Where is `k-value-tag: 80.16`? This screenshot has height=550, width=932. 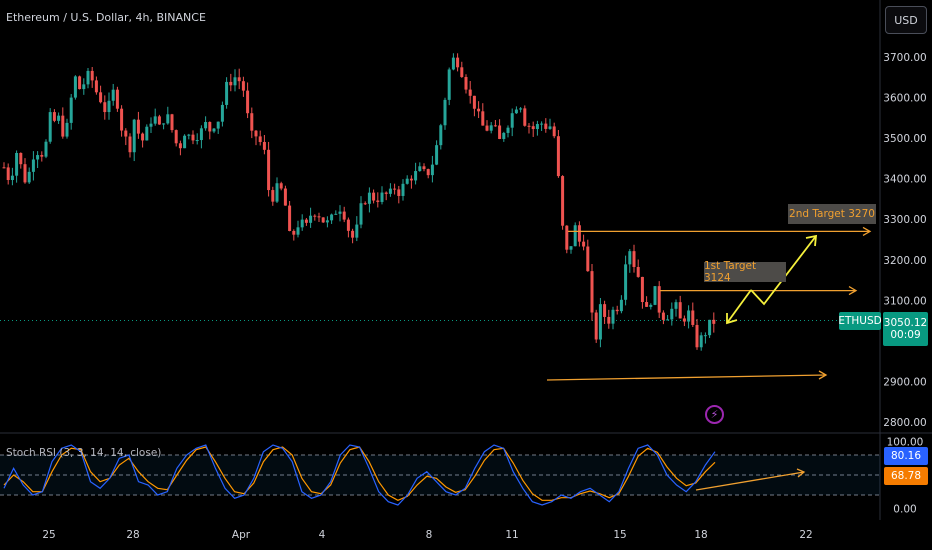
k-value-tag: 80.16 is located at coordinates (906, 456).